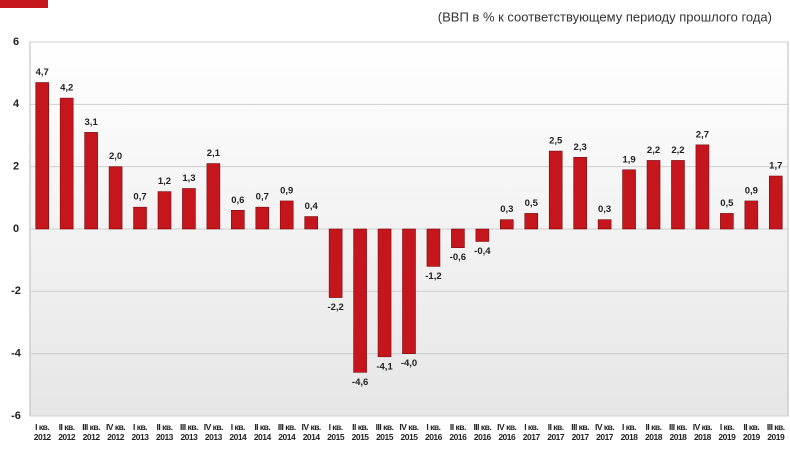 This screenshot has width=790, height=449. What do you see at coordinates (409, 363) in the screenshot?
I see `value-label: -4,0` at bounding box center [409, 363].